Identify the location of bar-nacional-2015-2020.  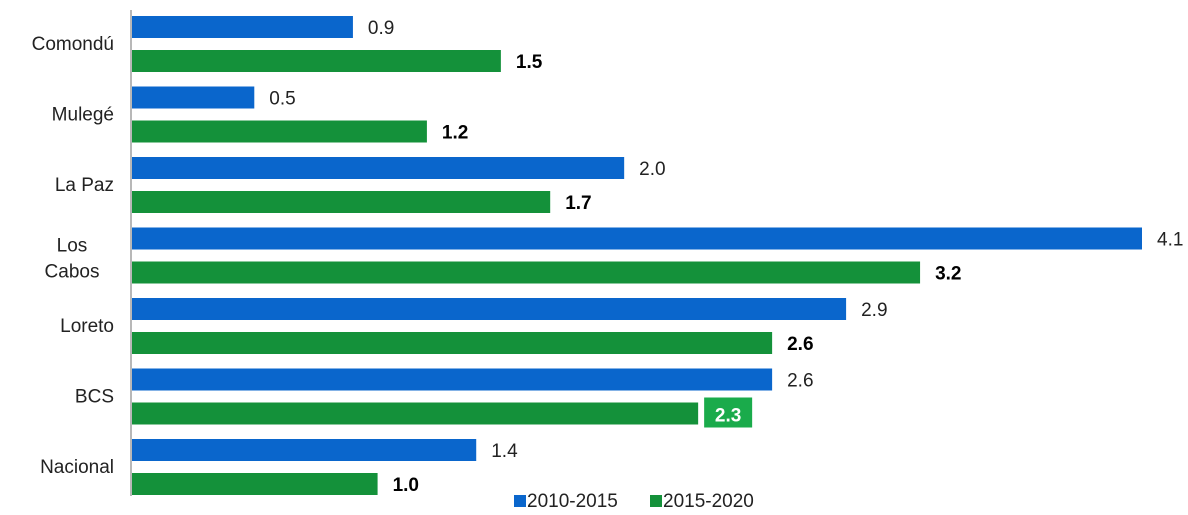
(255, 484).